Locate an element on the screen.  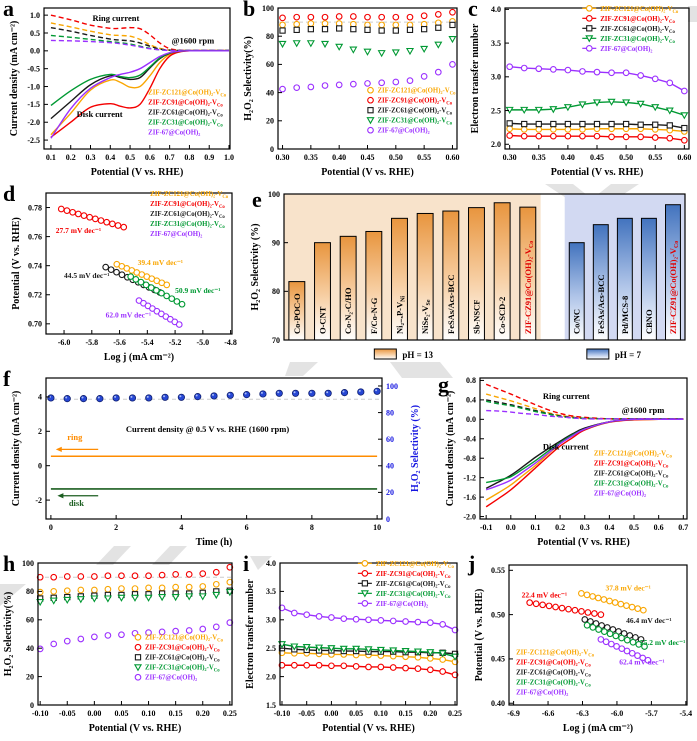
panel-letter-a: a is located at coordinates (8, 10).